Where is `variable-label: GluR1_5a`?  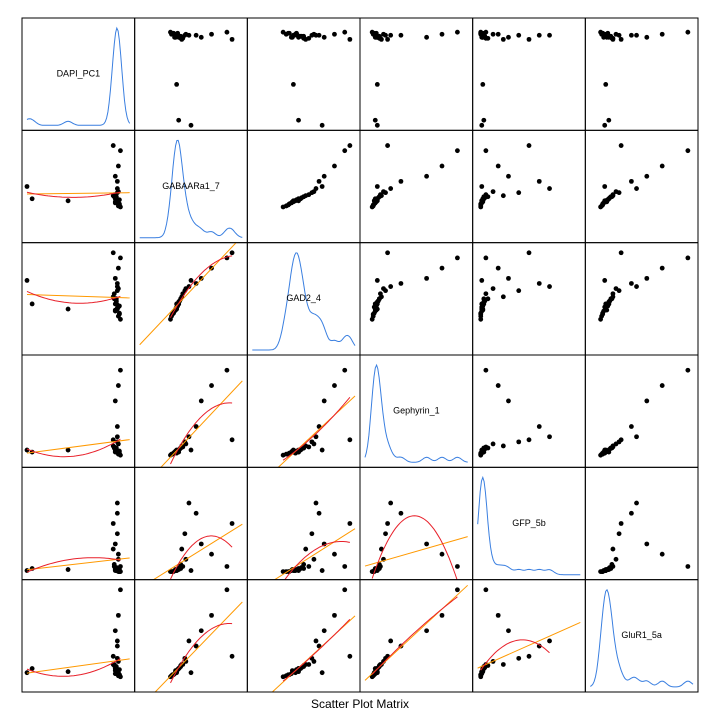 variable-label: GluR1_5a is located at coordinates (641, 635).